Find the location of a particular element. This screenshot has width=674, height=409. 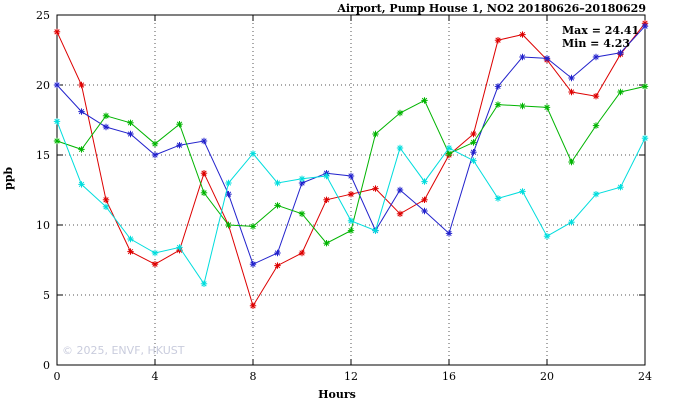

watermark: © 2025, ENVF, HKUST is located at coordinates (123, 350).